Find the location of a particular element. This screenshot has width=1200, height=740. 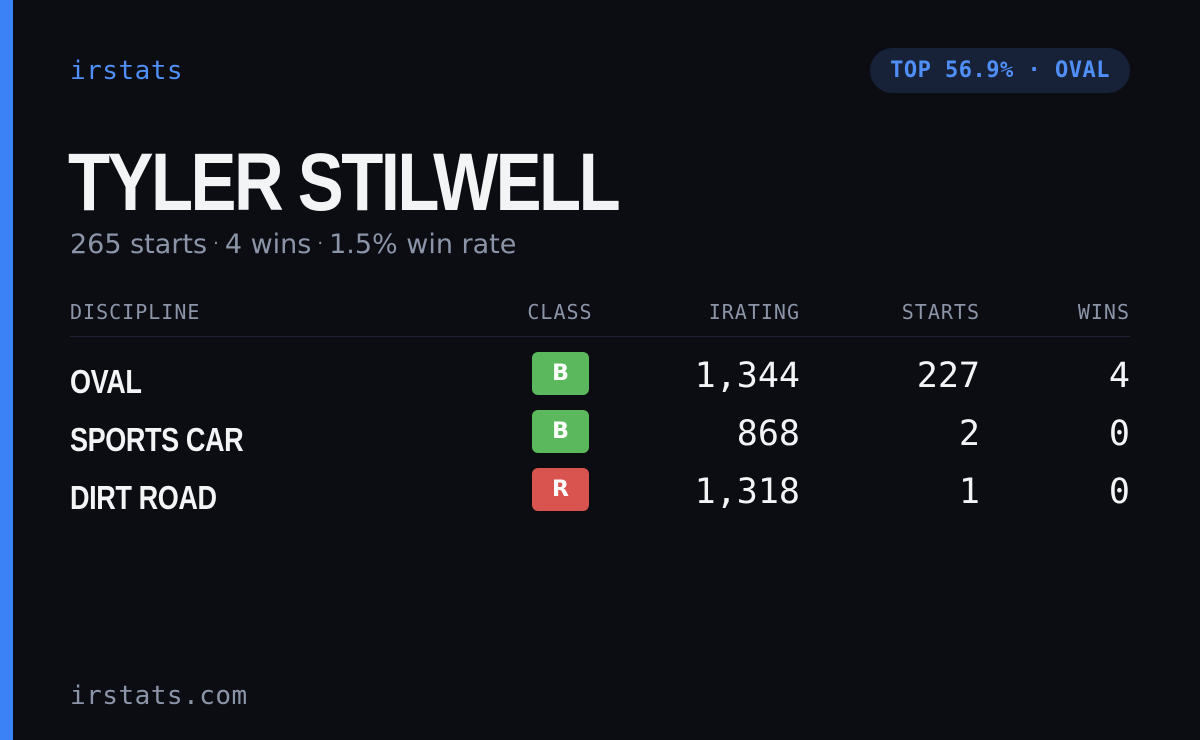

discipline-name: OVAL is located at coordinates (106, 381).